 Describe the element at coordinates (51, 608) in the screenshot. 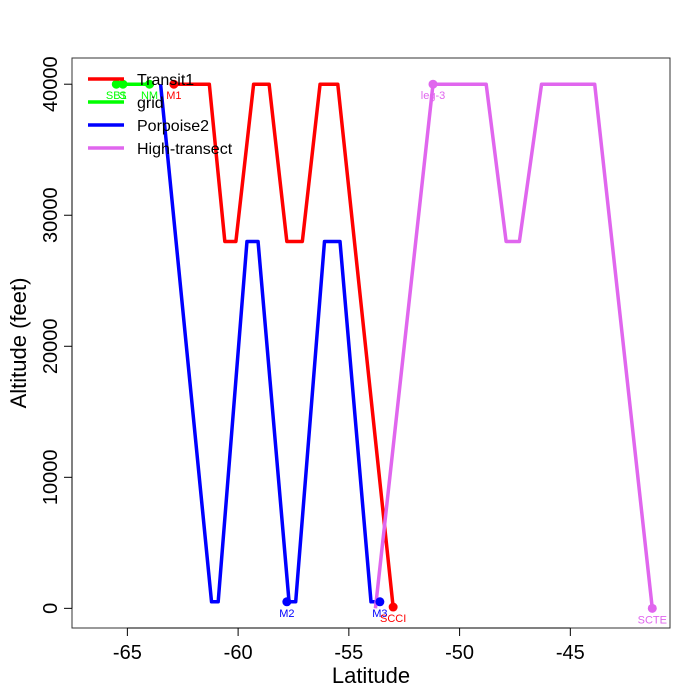

I see `y-tick-label: 0` at that location.